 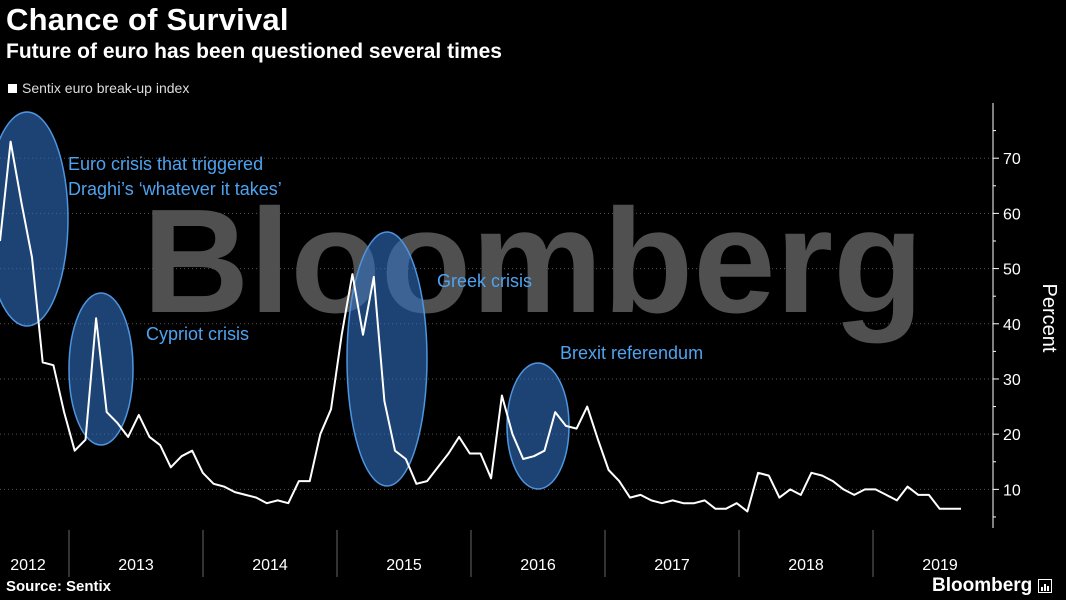 I want to click on y-axis-title: Percent, so click(x=1049, y=318).